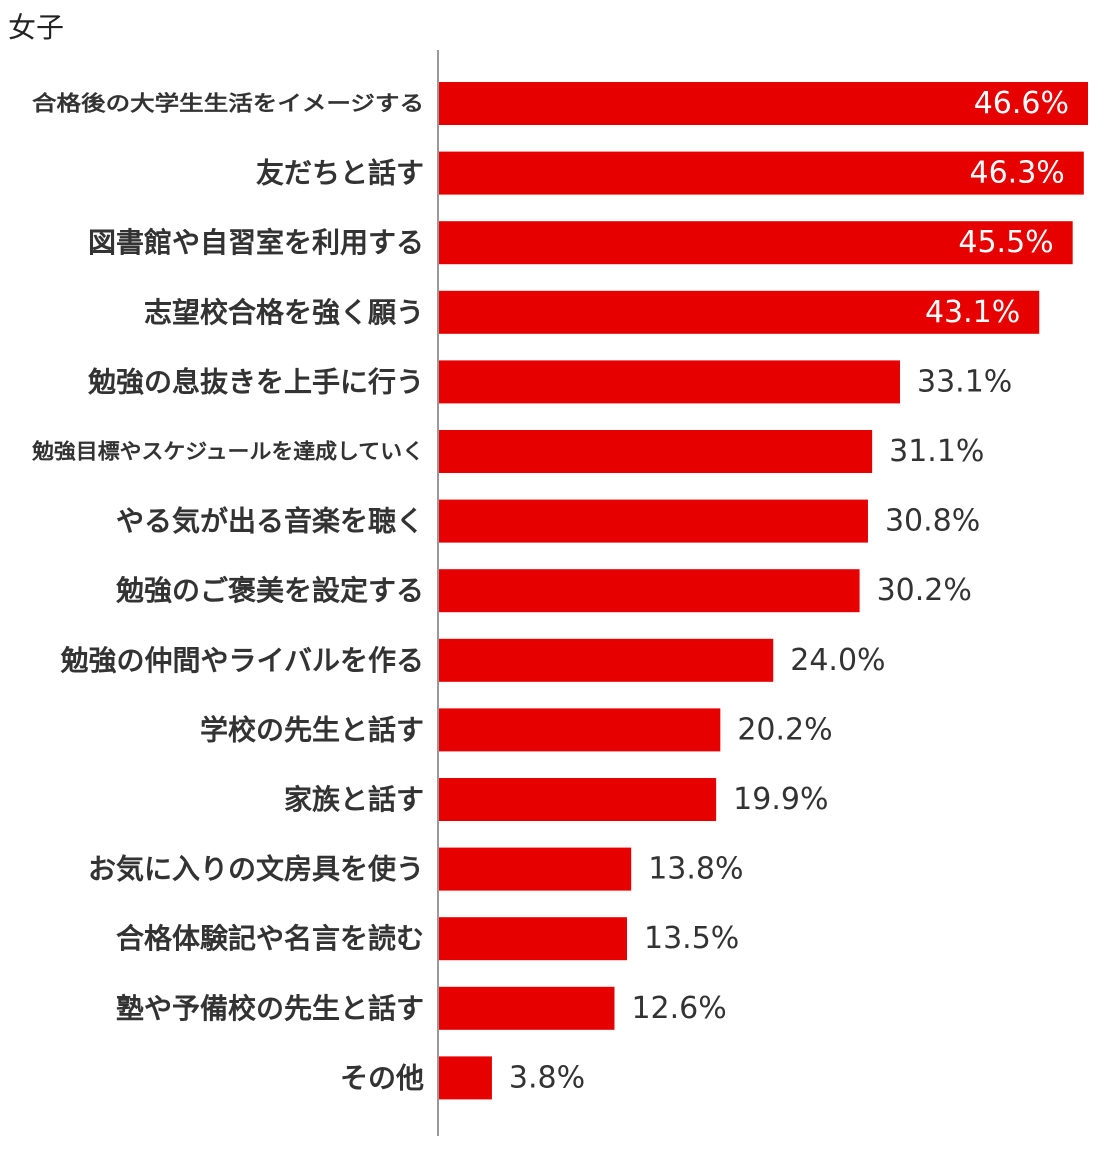 The width and height of the screenshot is (1116, 1152). Describe the element at coordinates (36, 27) in the screenshot. I see `chart-title: 女子` at that location.